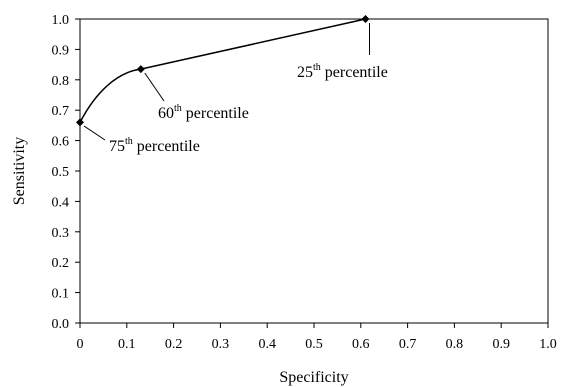 This screenshot has height=387, width=567. Describe the element at coordinates (94, 133) in the screenshot. I see `annotation-leader-75th` at that location.